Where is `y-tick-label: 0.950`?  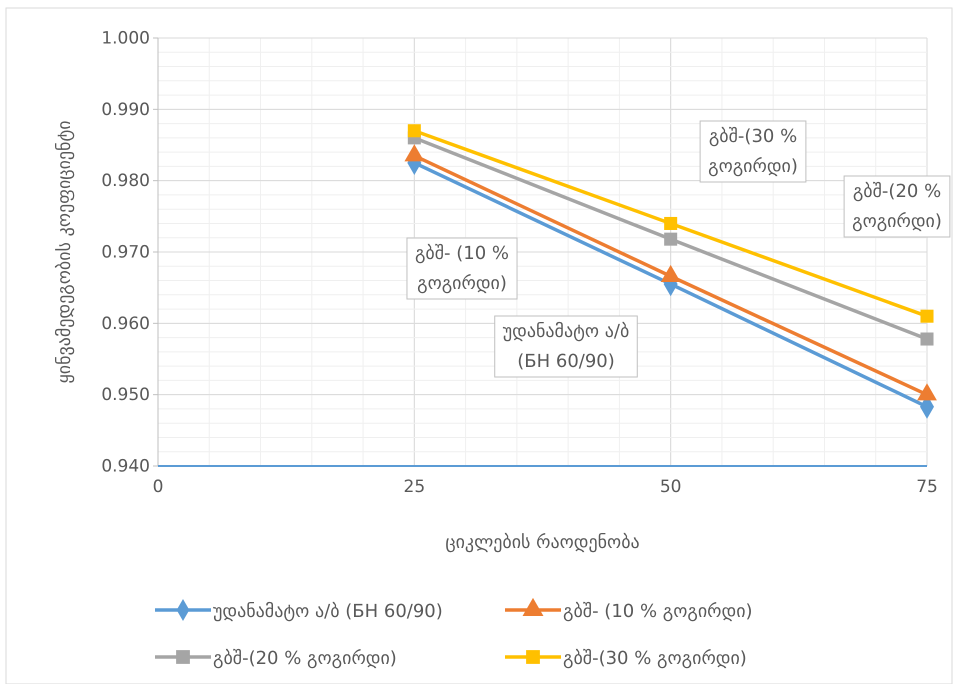 y-tick-label: 0.950 is located at coordinates (125, 395).